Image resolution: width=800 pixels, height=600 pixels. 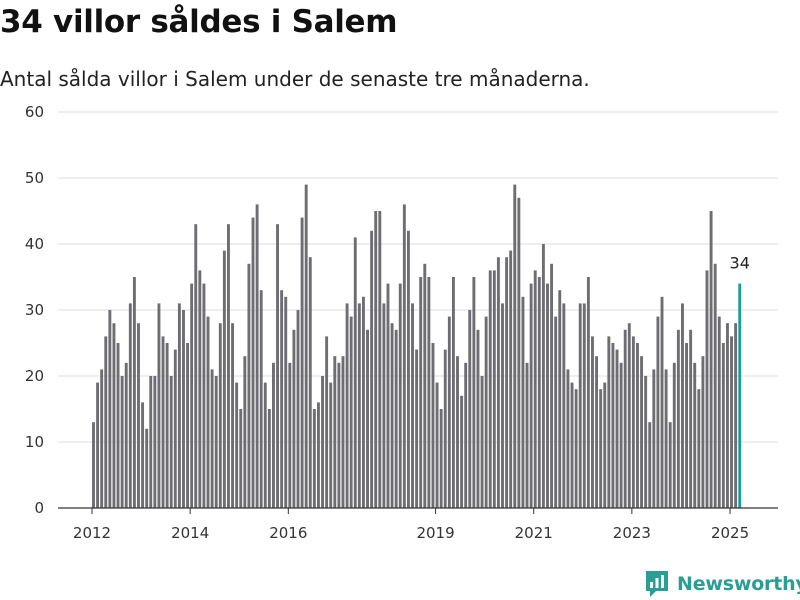 I want to click on y-tick-label: 60, so click(x=34, y=112).